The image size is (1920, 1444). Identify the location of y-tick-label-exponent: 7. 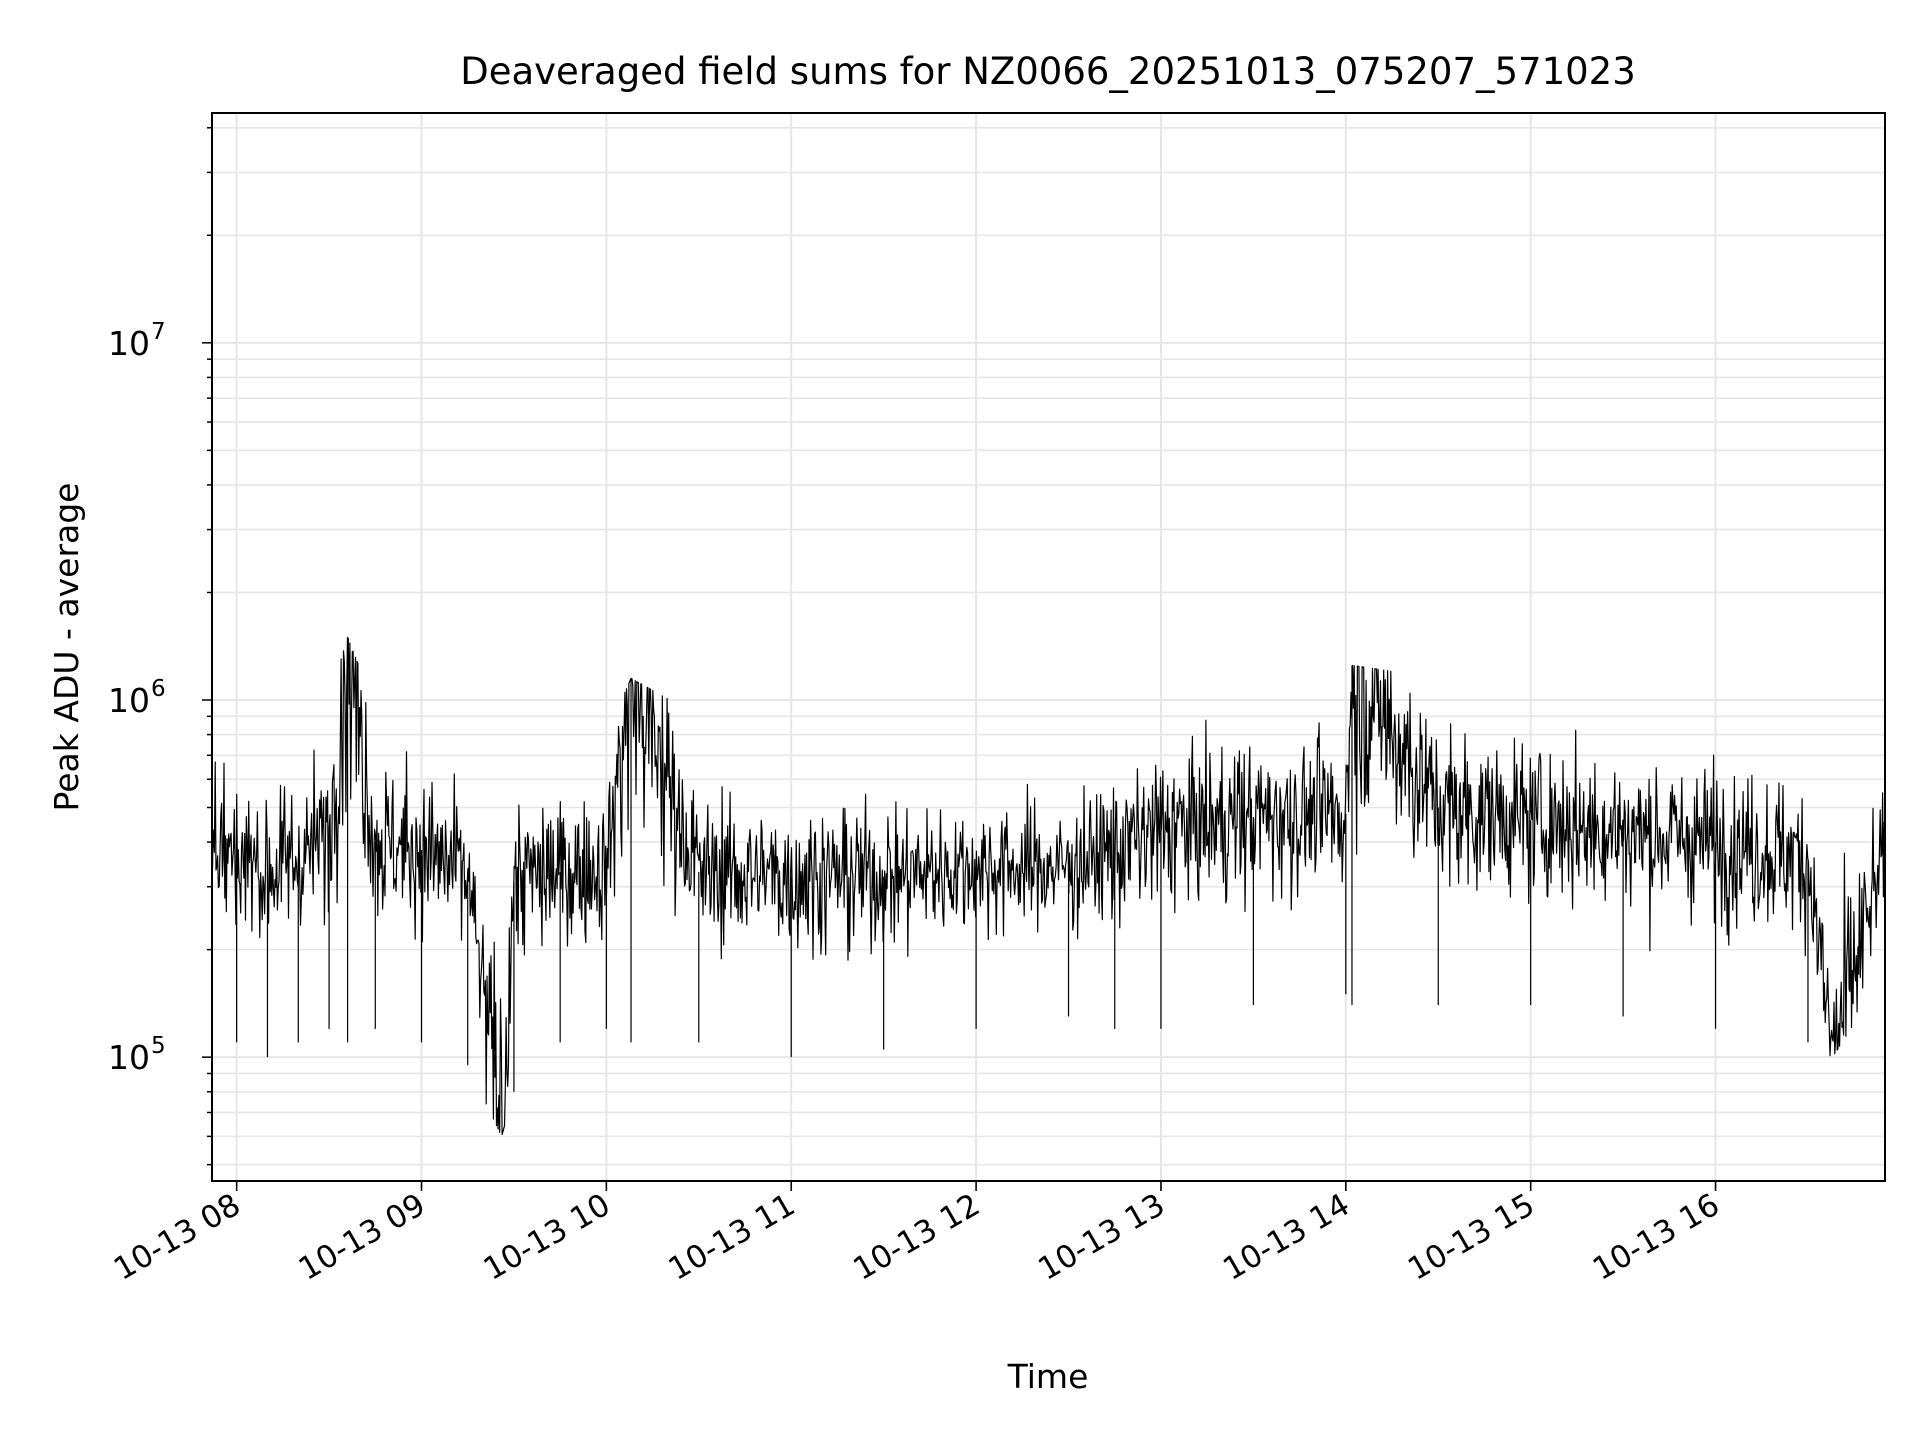
(158, 332).